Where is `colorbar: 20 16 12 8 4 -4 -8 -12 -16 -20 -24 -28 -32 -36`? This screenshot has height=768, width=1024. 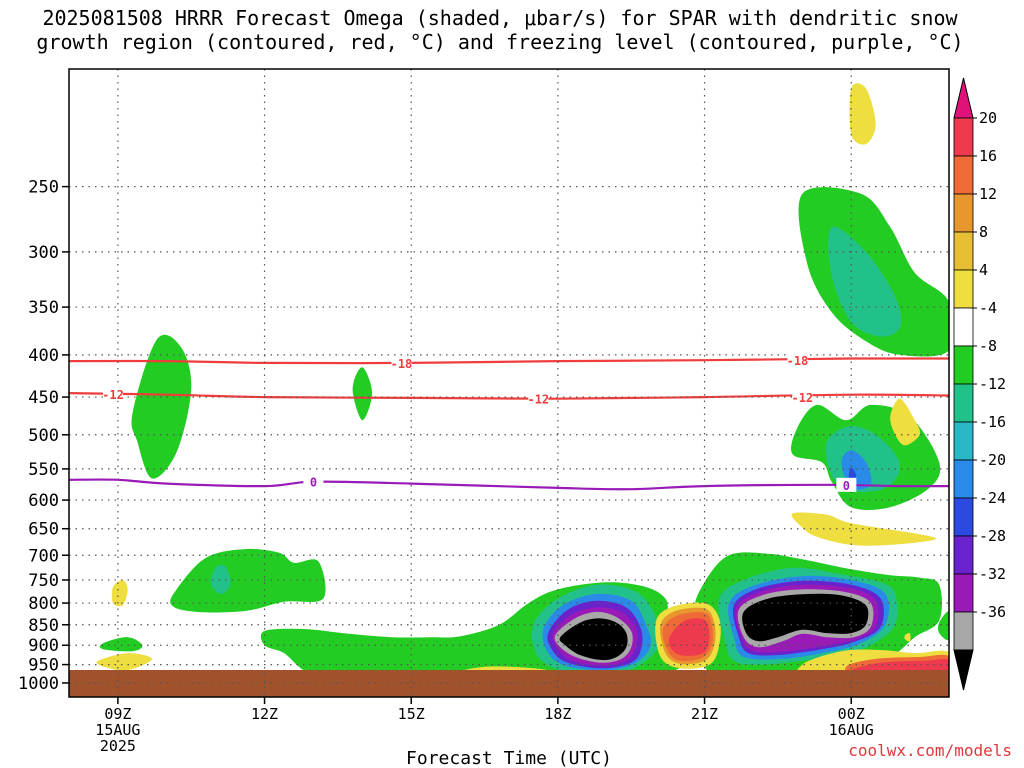
colorbar: 20 16 12 8 4 -4 -8 -12 -16 -20 -24 -28 -32 -36 is located at coordinates (979, 384).